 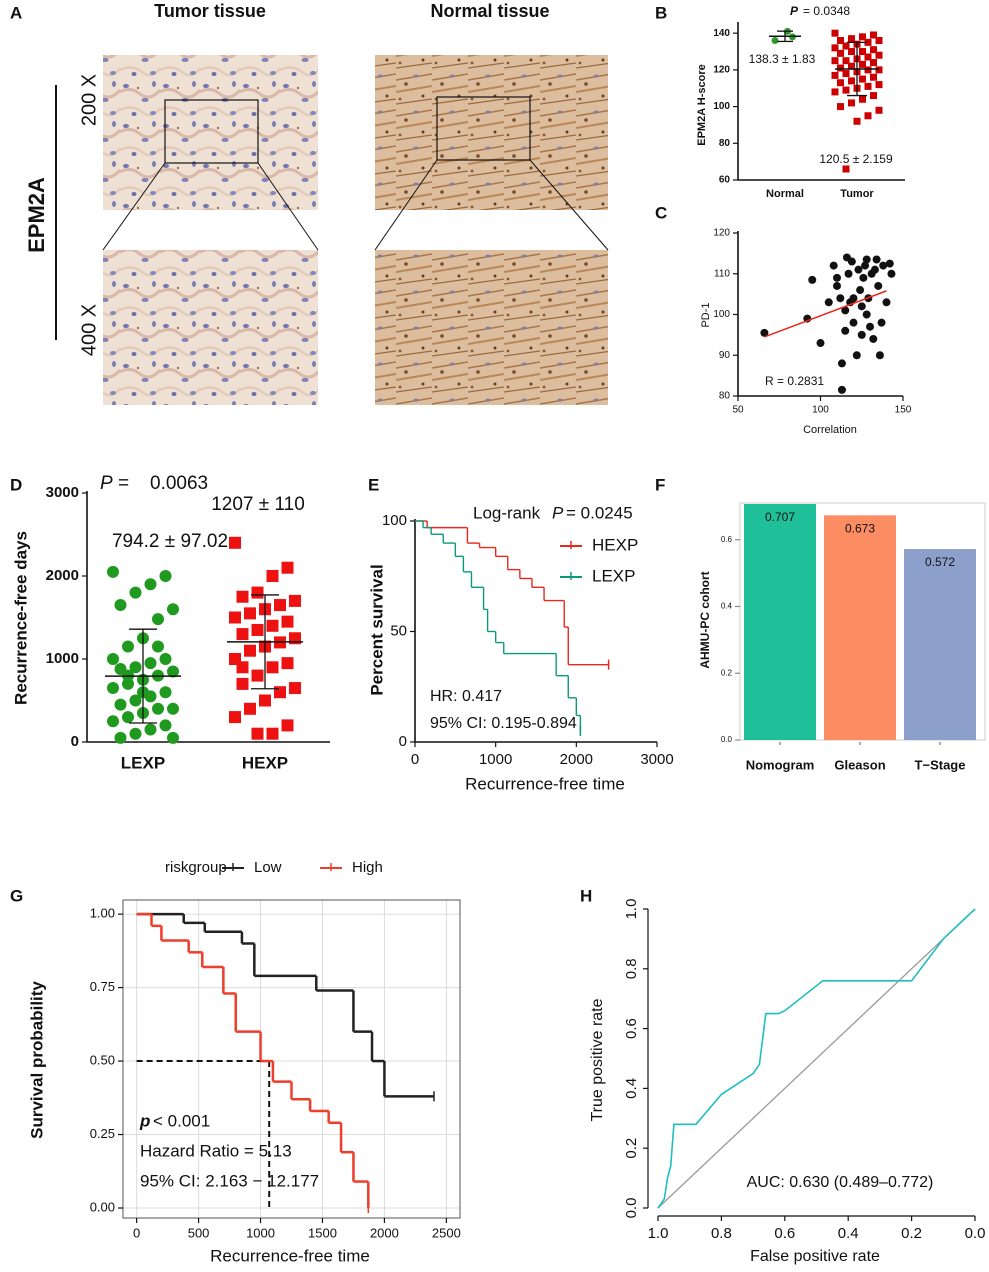 What do you see at coordinates (599, 512) in the screenshot?
I see `annotation: = 0.0245` at bounding box center [599, 512].